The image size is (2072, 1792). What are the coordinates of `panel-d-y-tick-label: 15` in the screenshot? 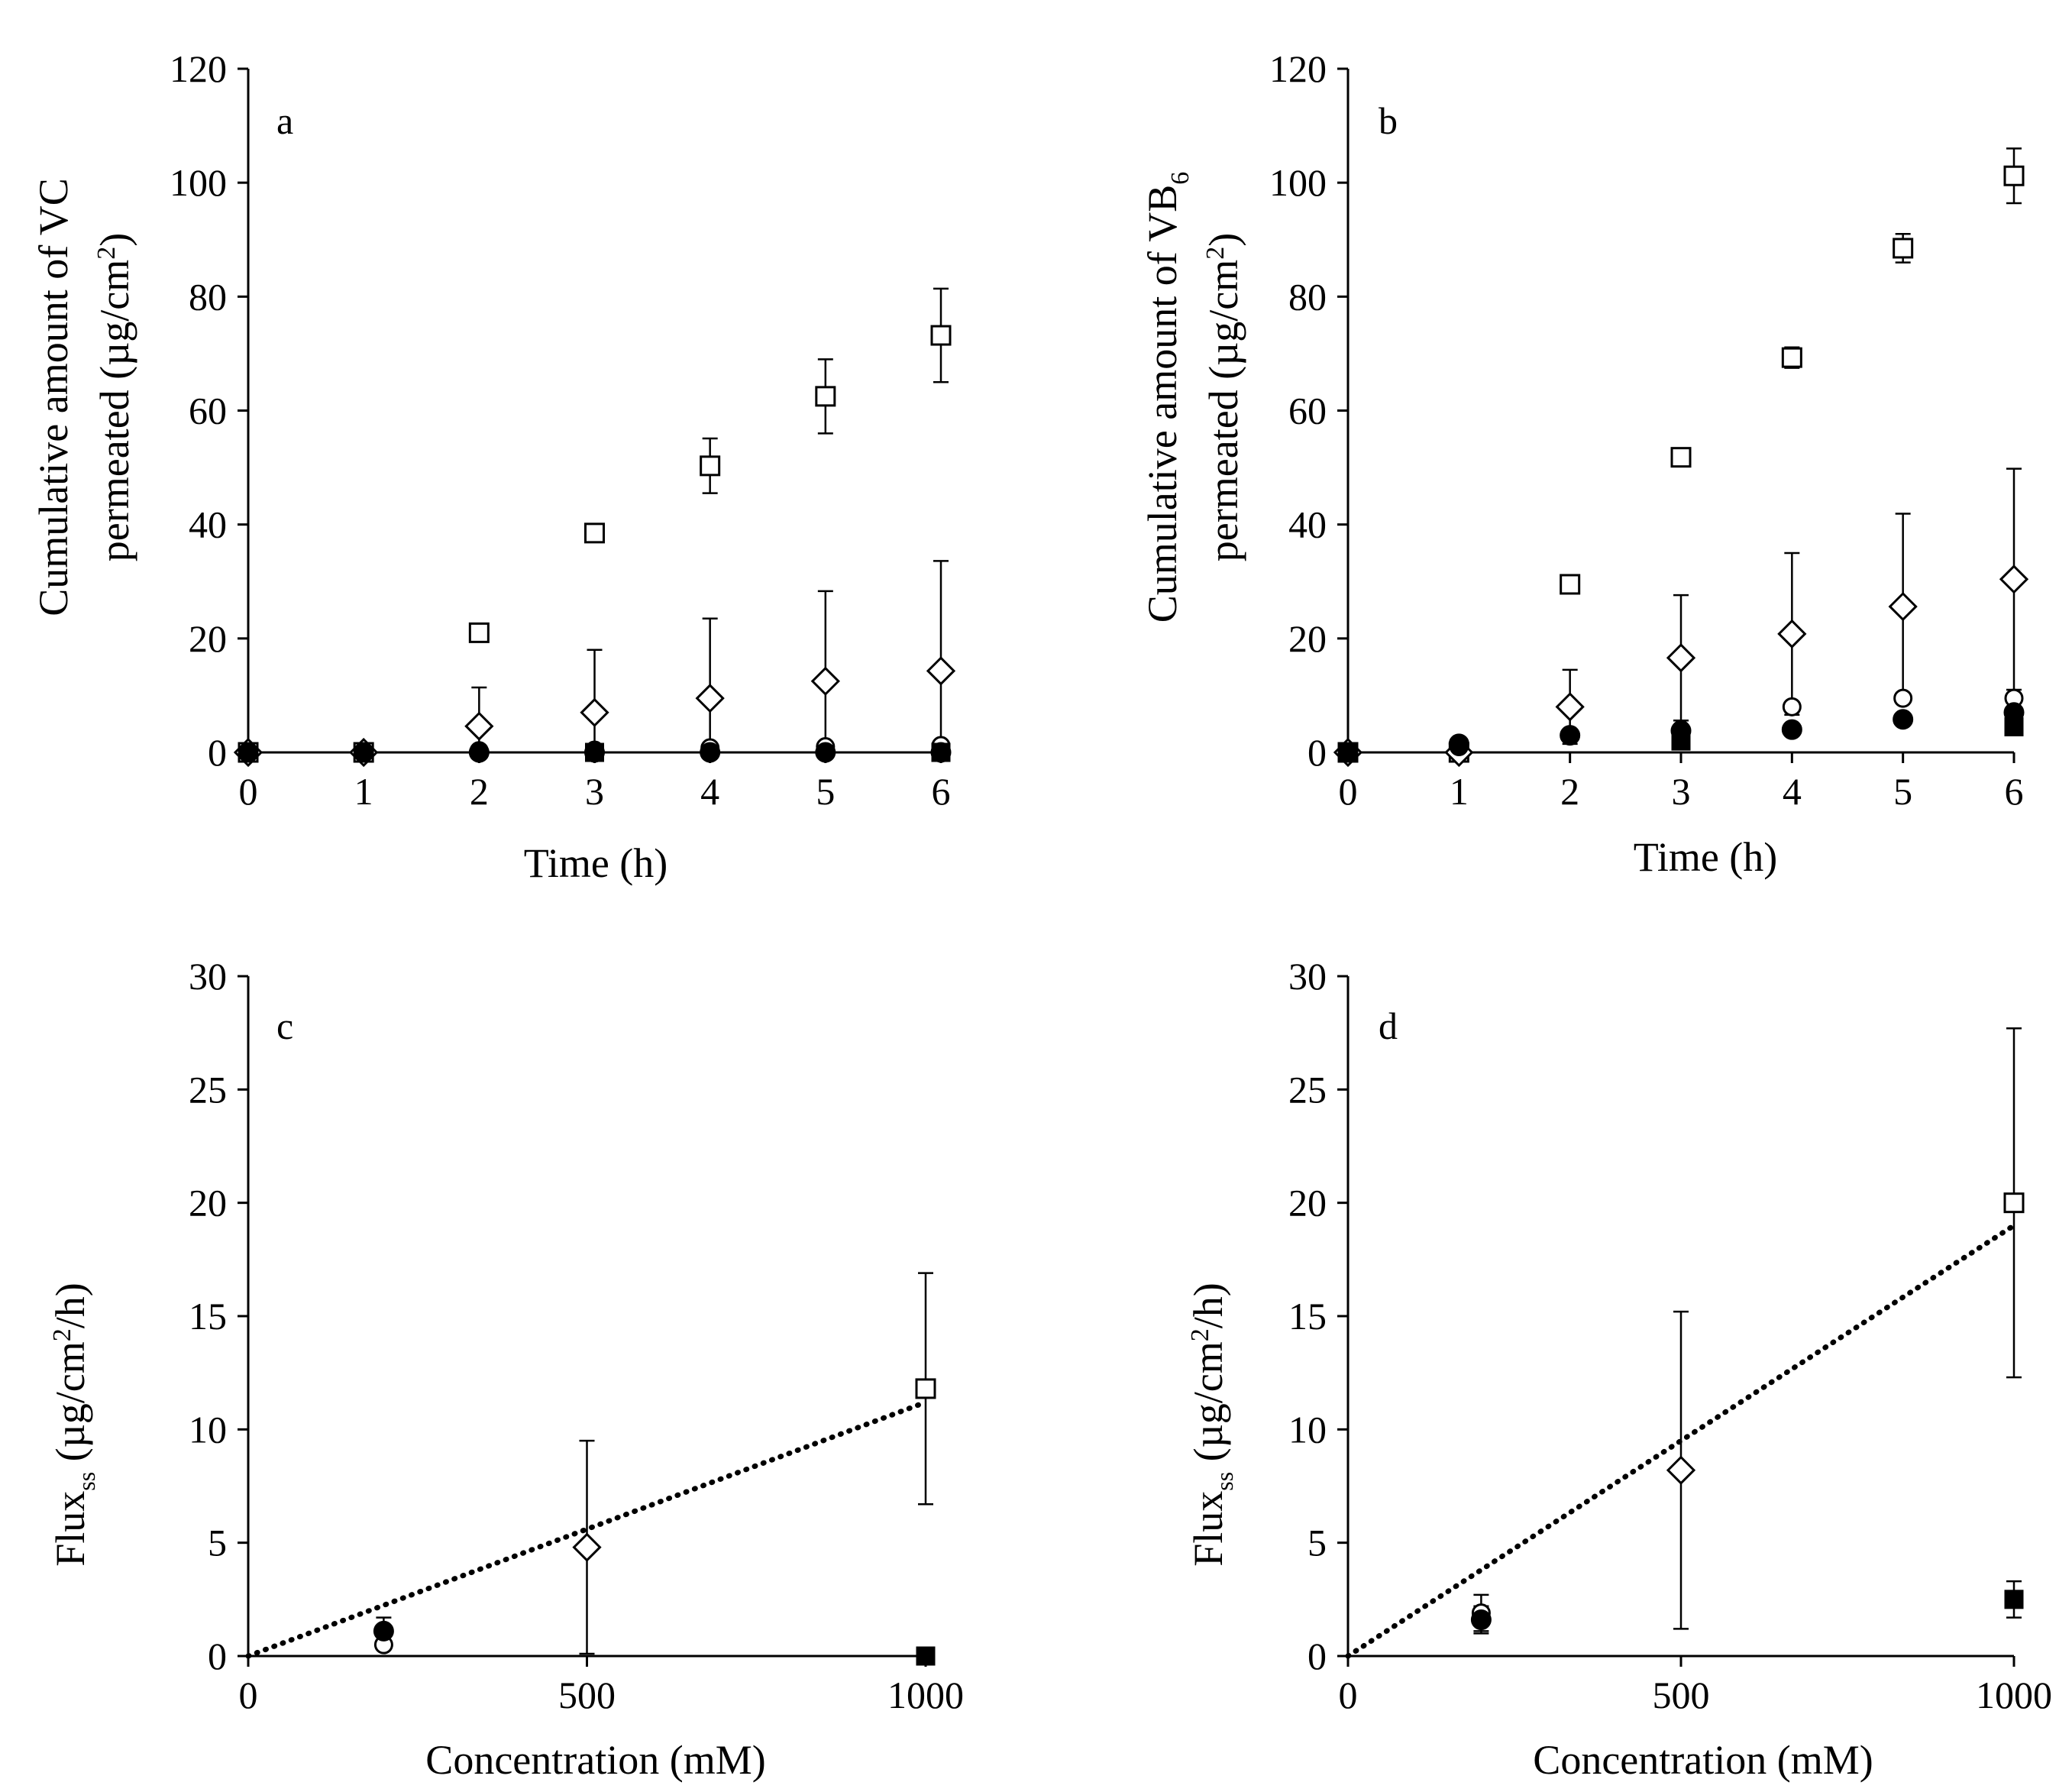 It's located at (1307, 1316).